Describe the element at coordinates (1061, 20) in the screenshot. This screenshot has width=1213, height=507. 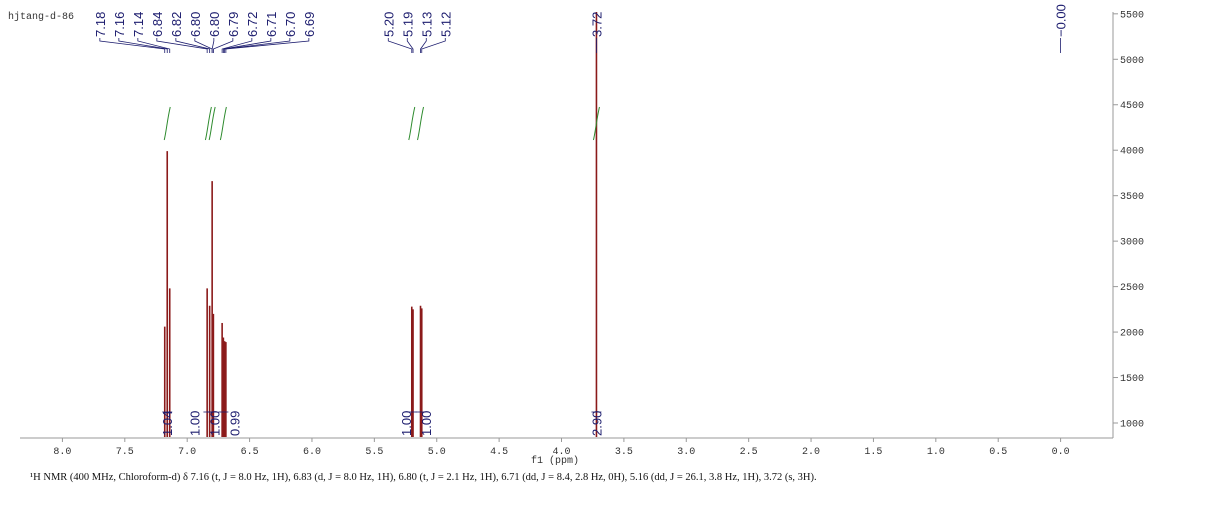
I see `peak-label: −0.00` at that location.